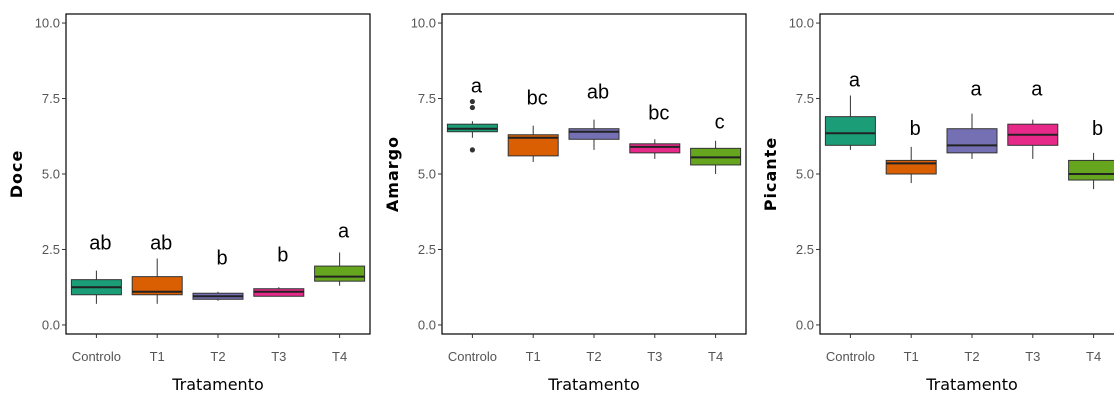 The width and height of the screenshot is (1114, 402). Describe the element at coordinates (972, 119) in the screenshot. I see `box-T2: a` at that location.